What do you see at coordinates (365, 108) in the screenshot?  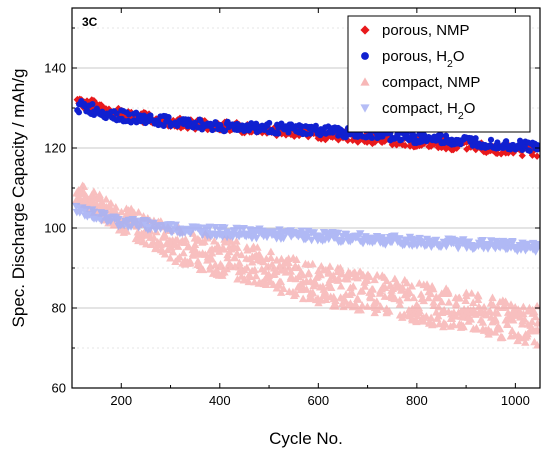 I see `legend-marker` at bounding box center [365, 108].